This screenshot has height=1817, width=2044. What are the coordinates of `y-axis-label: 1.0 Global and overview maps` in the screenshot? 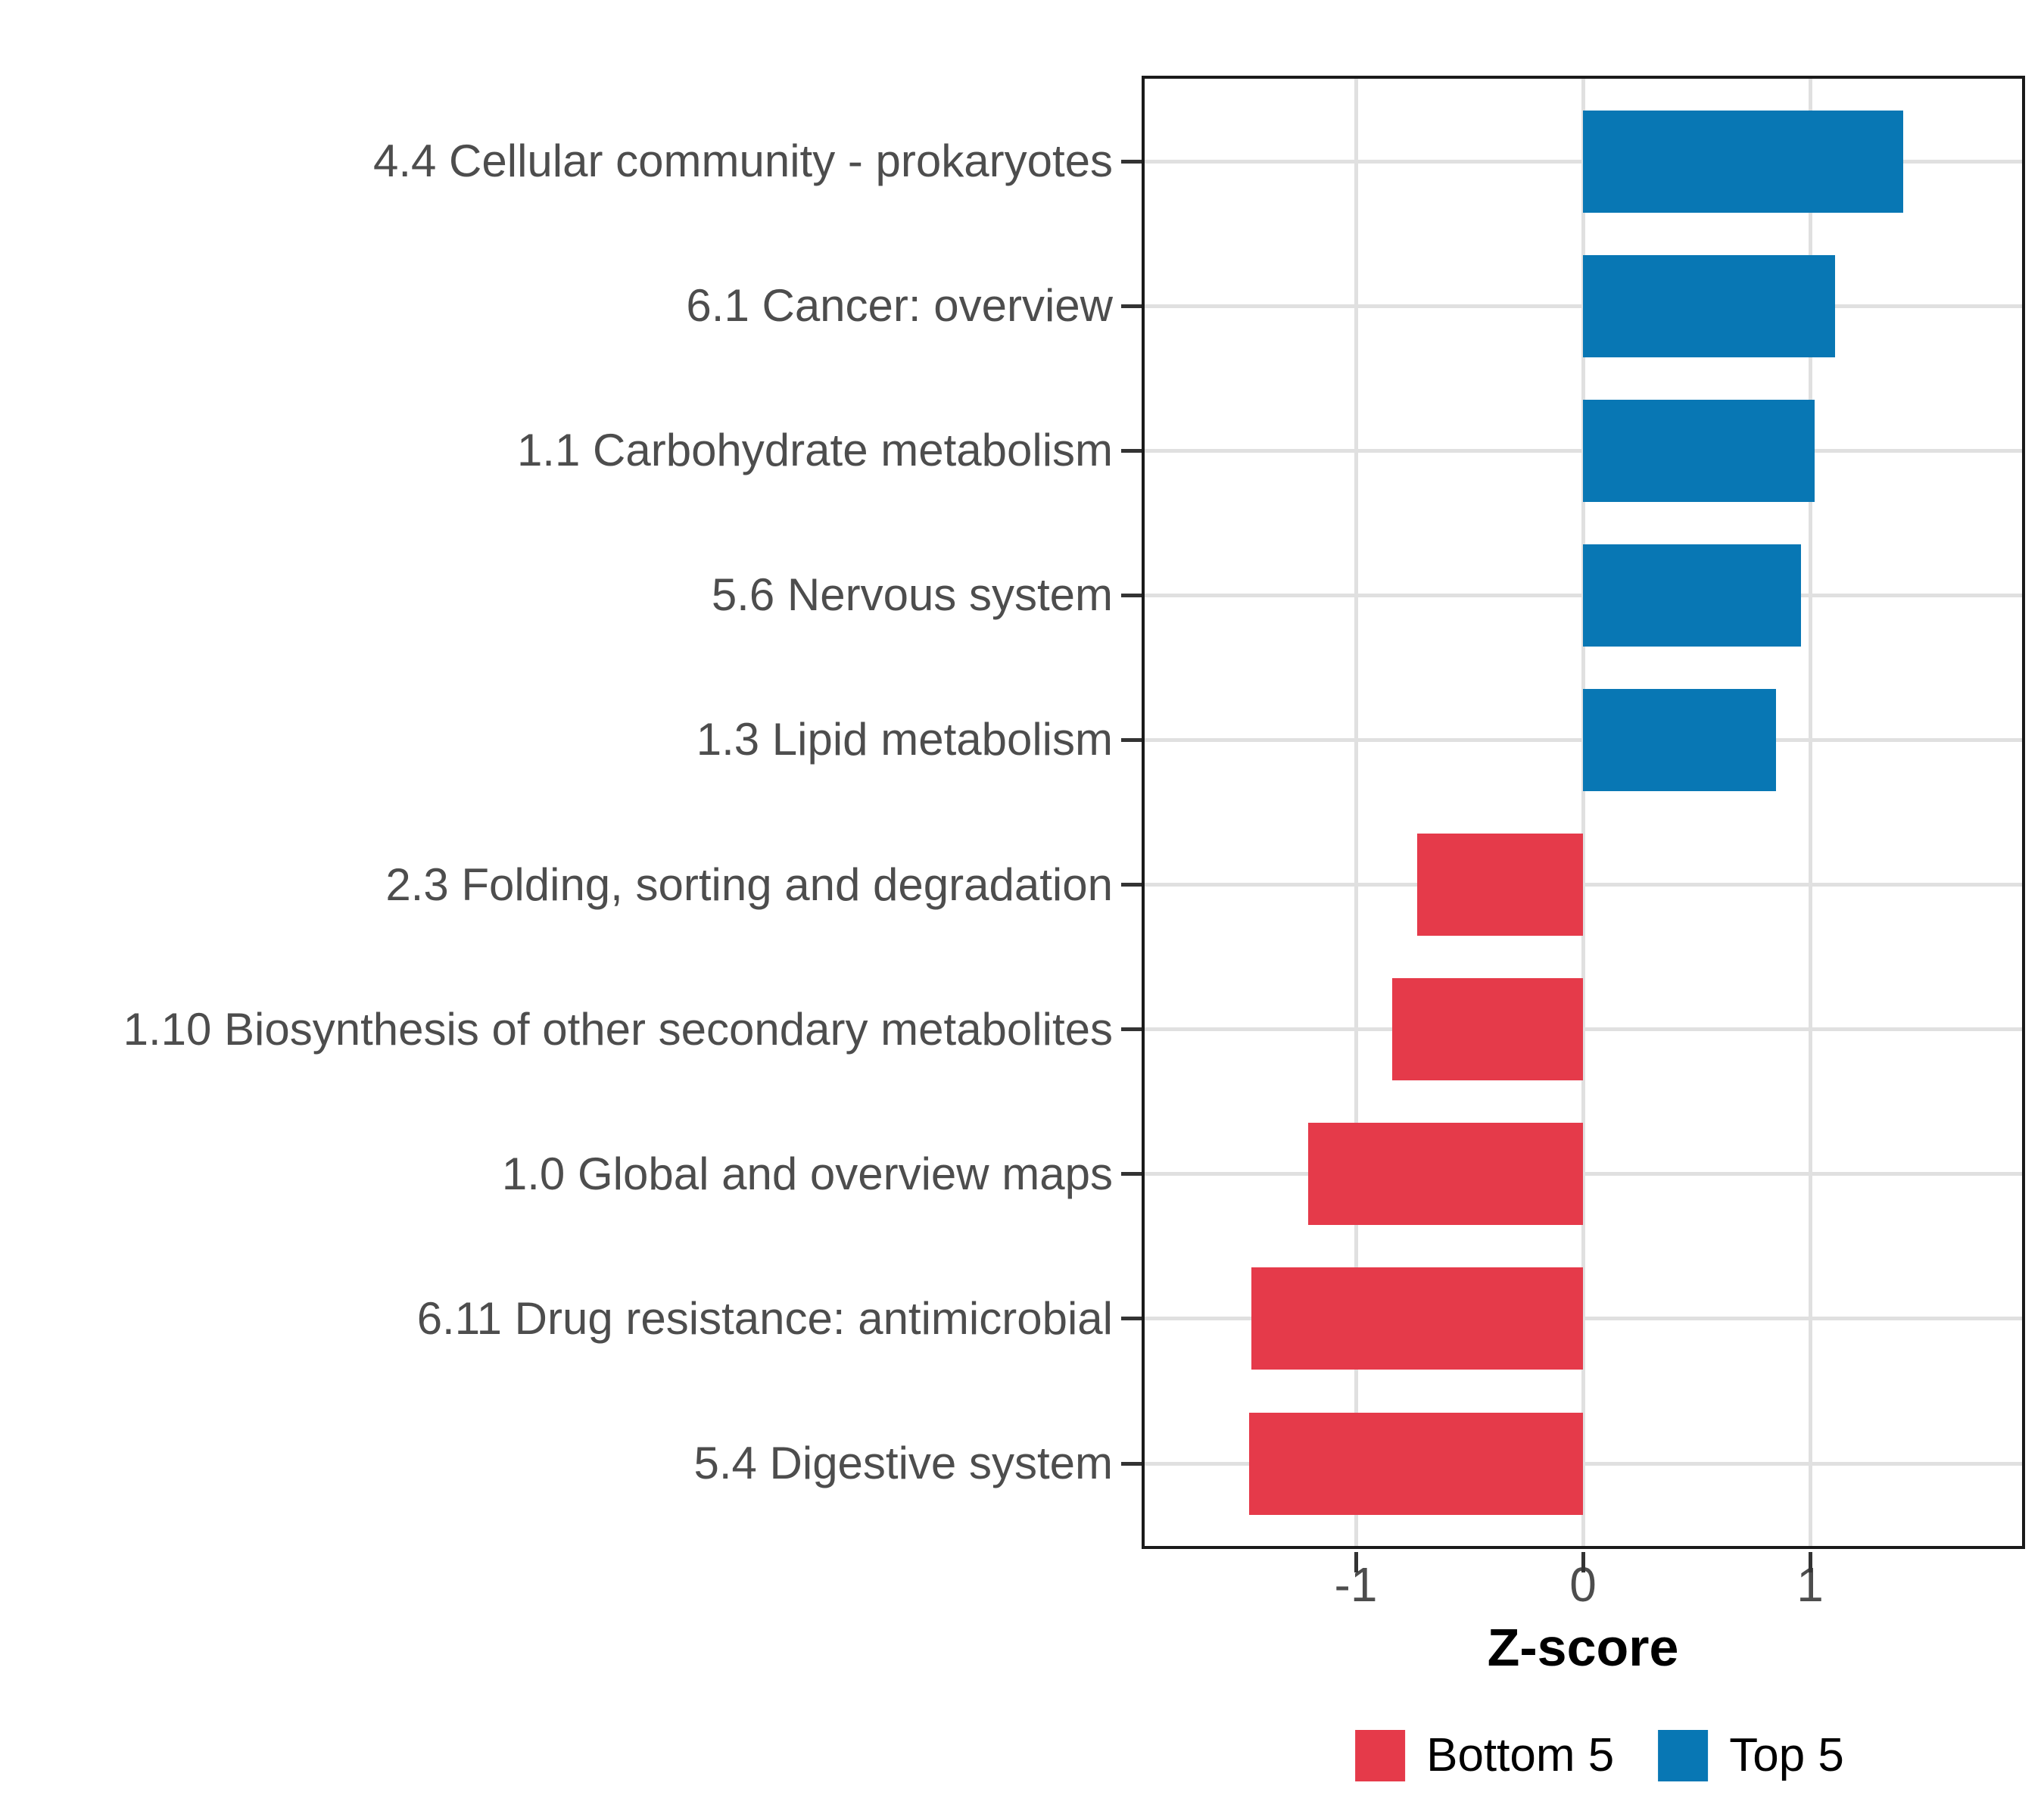 It's located at (807, 1173).